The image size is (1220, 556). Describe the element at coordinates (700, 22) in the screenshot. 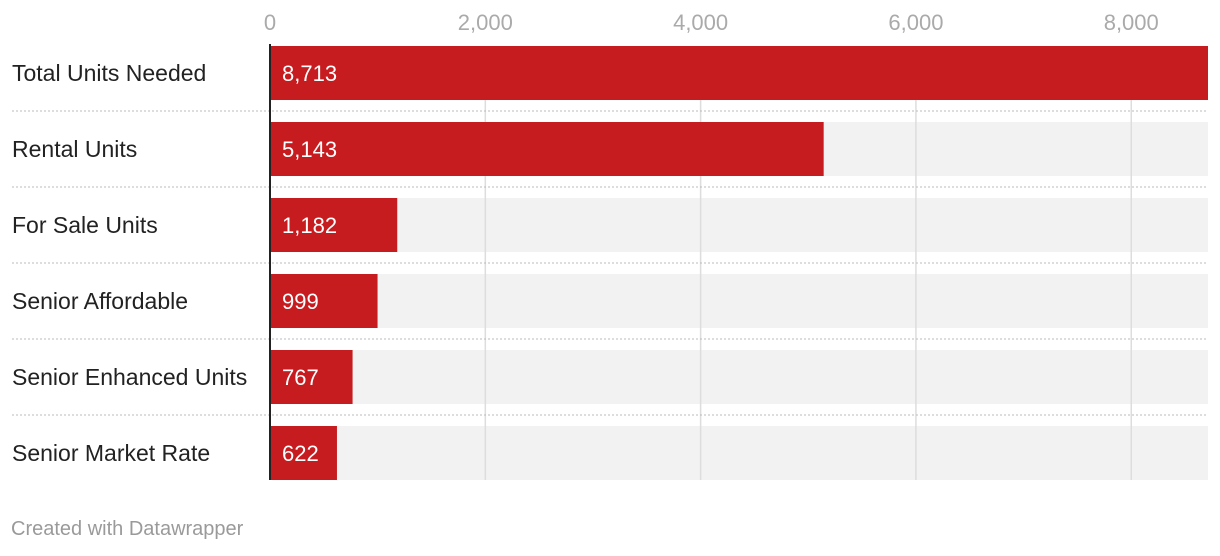

I see `x-tick-label: 4,000` at that location.